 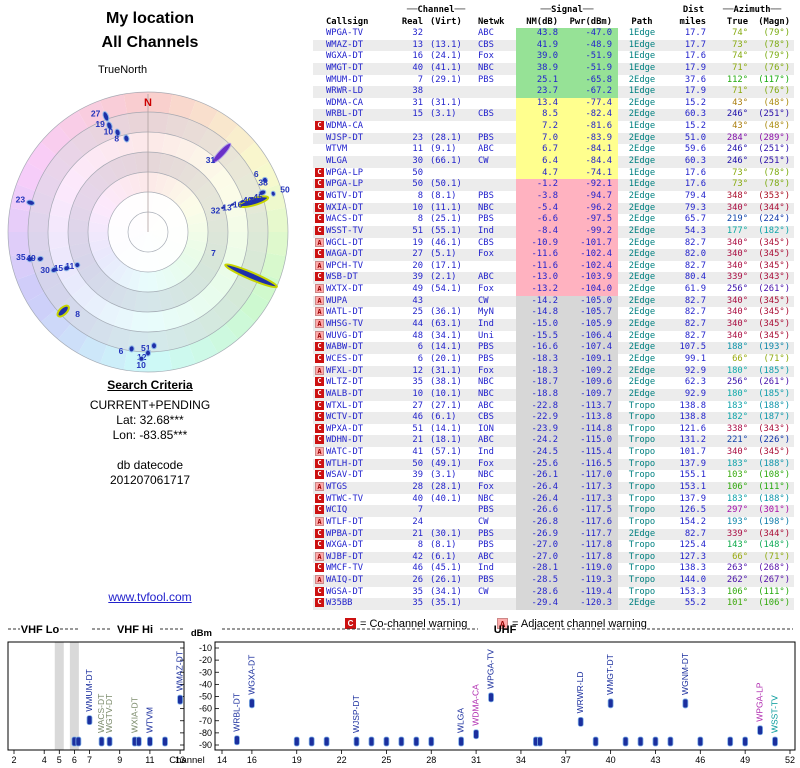 I want to click on azimuth-magnetic: (76°), so click(x=776, y=91).